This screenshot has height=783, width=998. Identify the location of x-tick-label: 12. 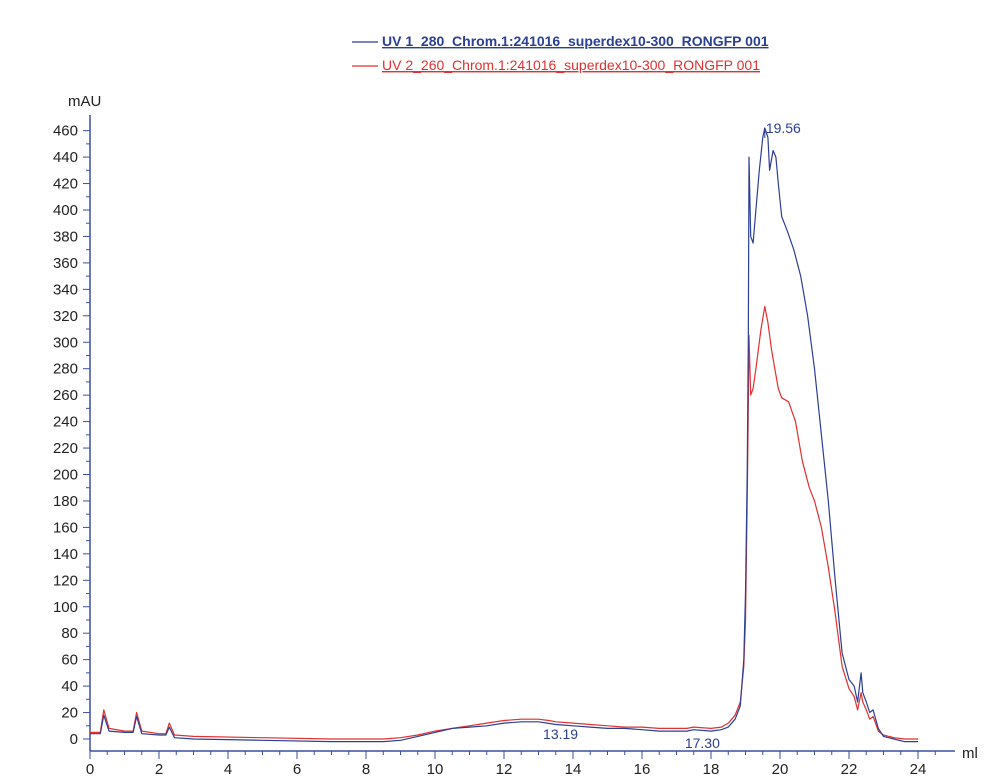
(504, 769).